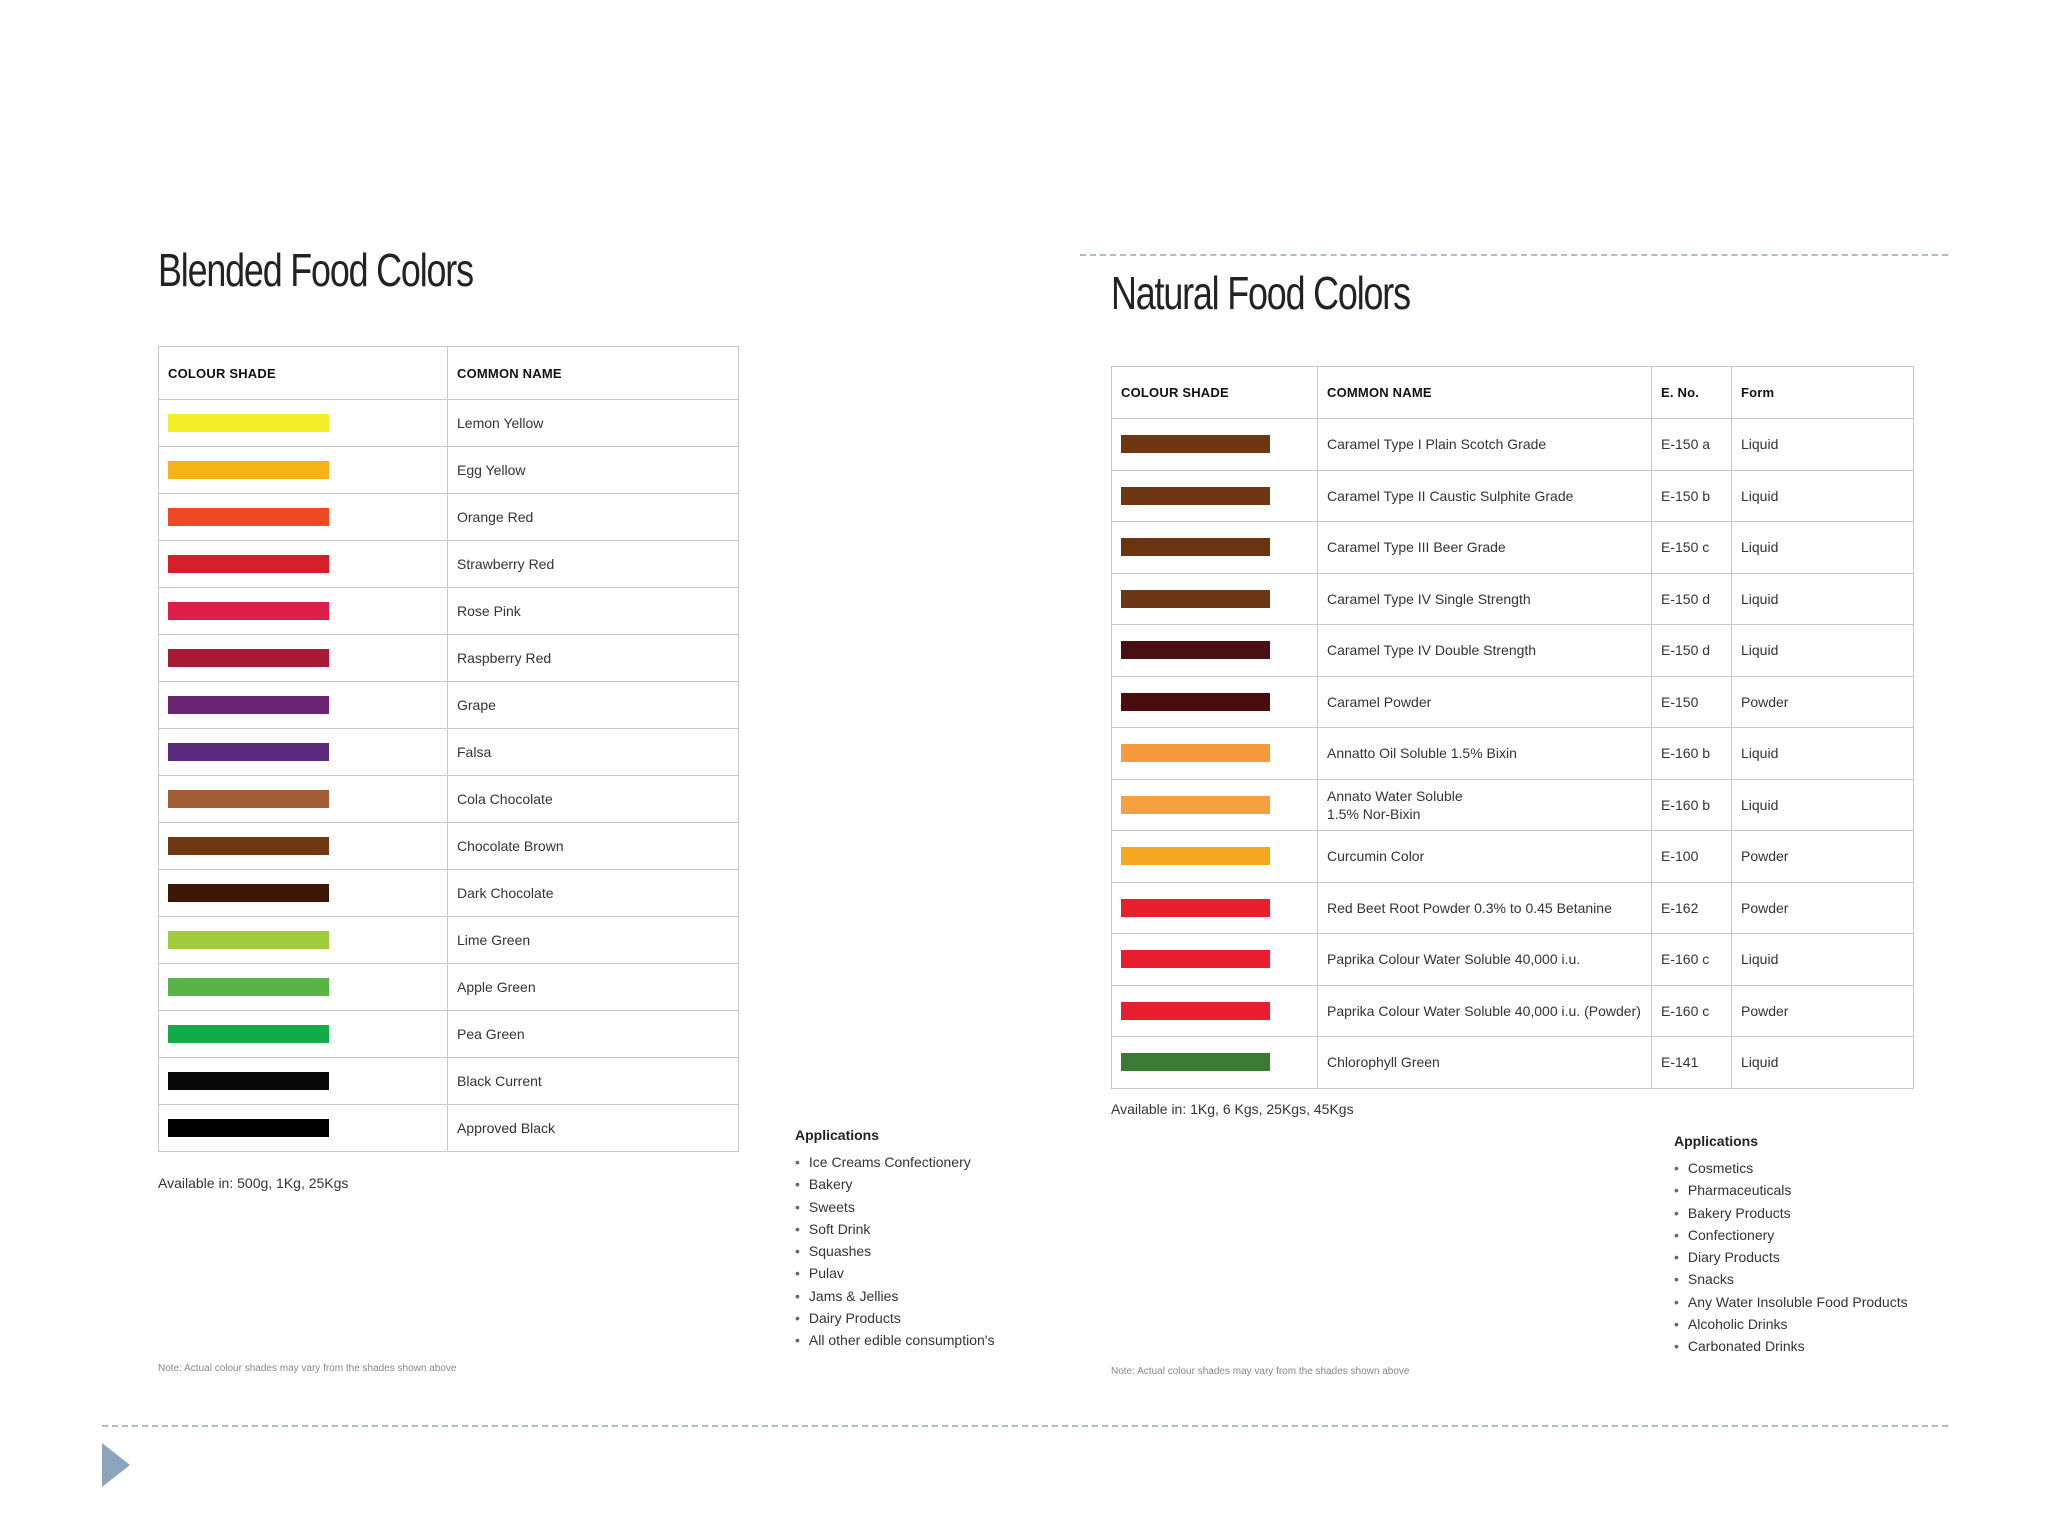  I want to click on table-row: Raspberry Red, so click(448, 658).